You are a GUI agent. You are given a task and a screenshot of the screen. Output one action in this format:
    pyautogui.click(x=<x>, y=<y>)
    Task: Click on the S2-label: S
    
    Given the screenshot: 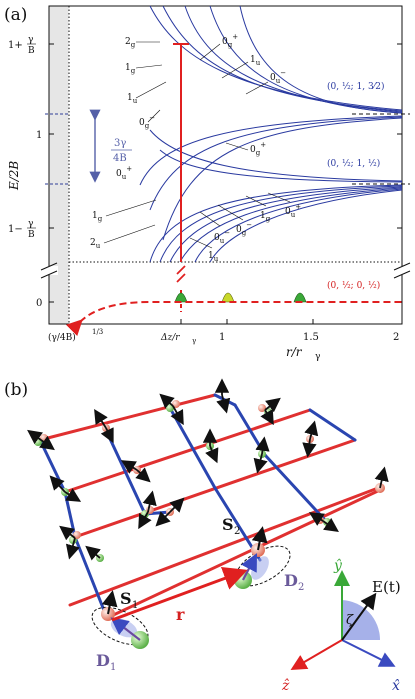 What is the action you would take?
    pyautogui.click(x=228, y=524)
    